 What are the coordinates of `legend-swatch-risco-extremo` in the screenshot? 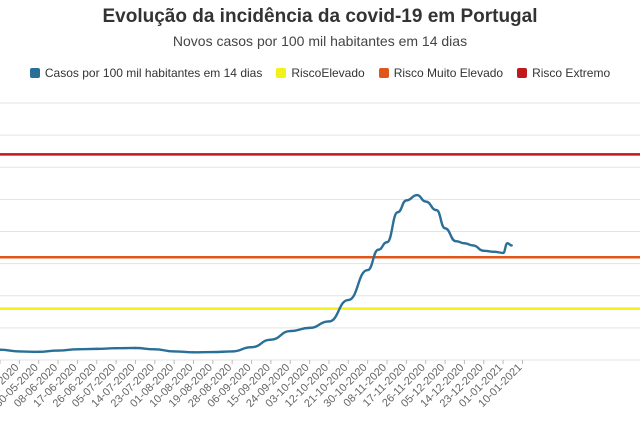 It's located at (522, 73).